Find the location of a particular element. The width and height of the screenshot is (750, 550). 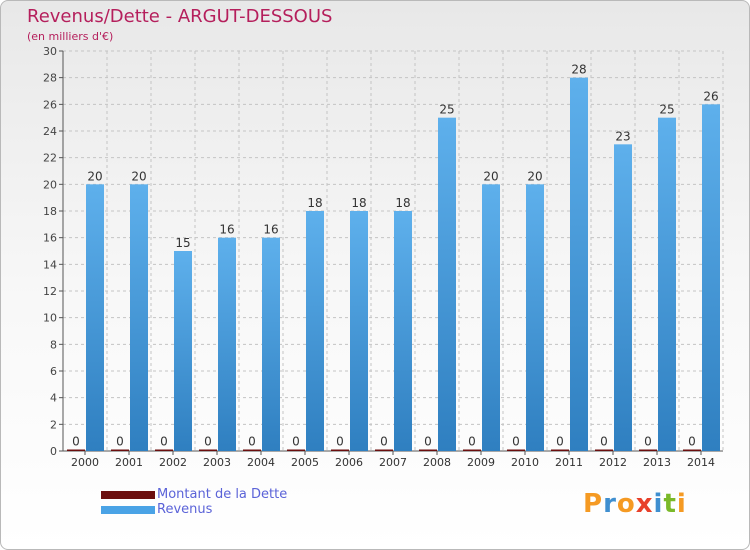

y-tick-label: 8 is located at coordinates (53, 344).